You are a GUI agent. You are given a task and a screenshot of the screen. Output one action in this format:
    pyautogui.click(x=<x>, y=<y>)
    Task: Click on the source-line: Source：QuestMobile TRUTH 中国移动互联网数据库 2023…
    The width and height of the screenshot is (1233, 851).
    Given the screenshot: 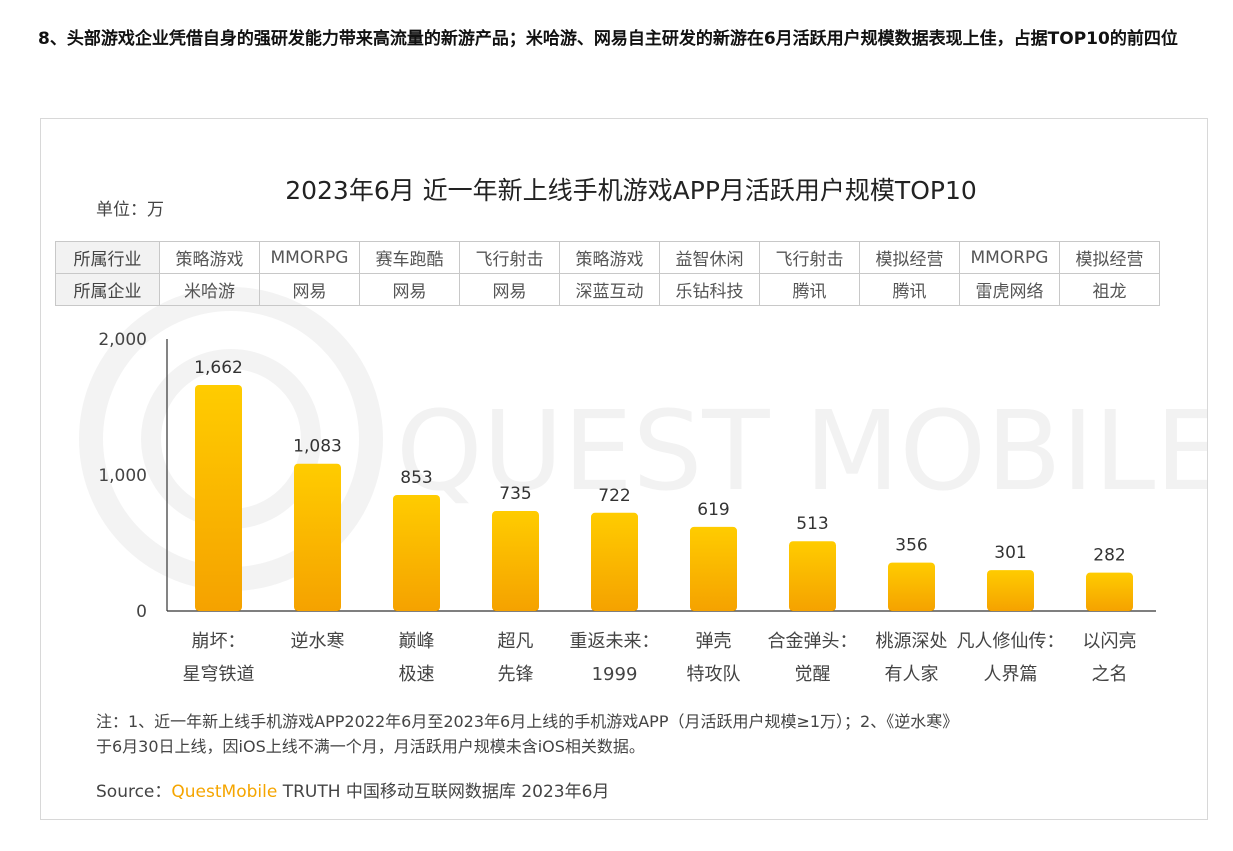 What is the action you would take?
    pyautogui.click(x=352, y=789)
    